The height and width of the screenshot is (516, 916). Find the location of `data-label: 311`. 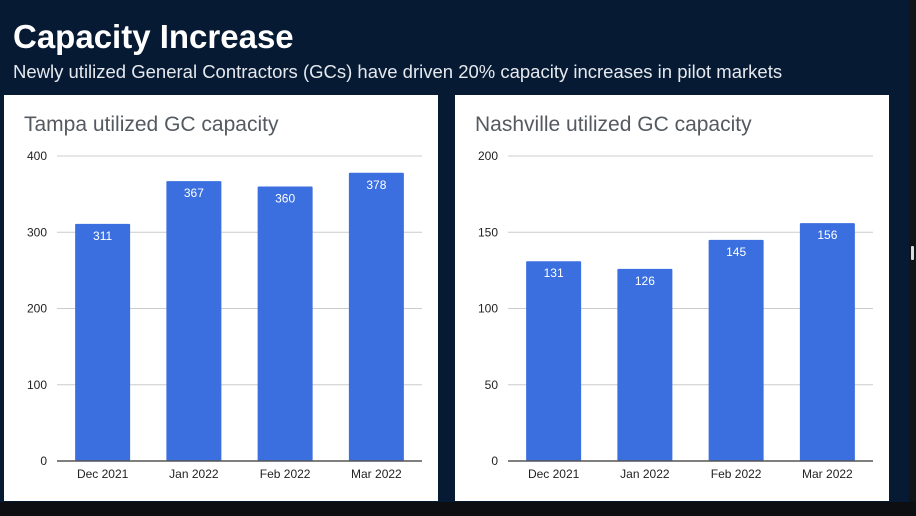

data-label: 311 is located at coordinates (102, 236).